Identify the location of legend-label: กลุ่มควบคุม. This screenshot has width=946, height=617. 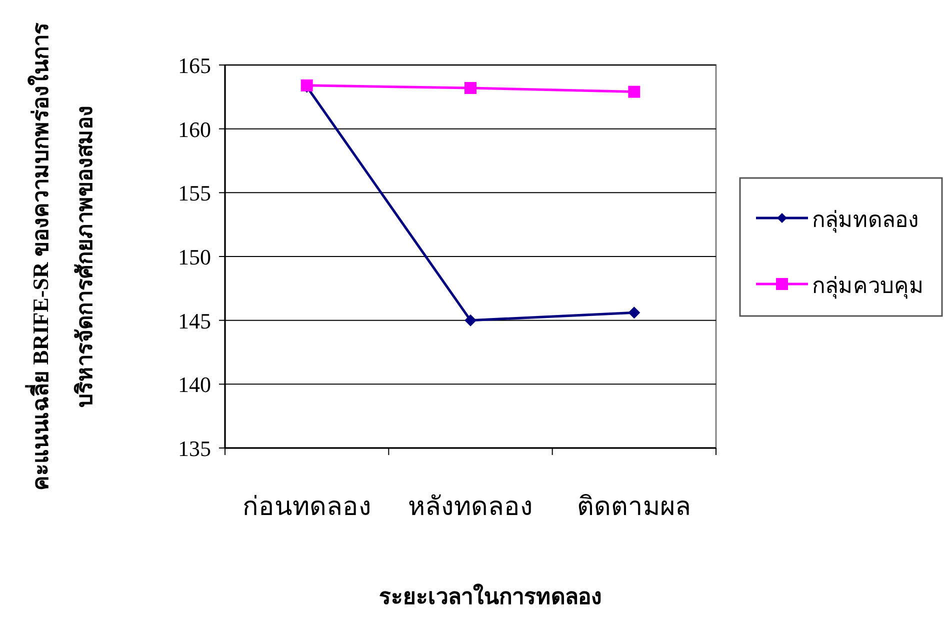
(868, 286).